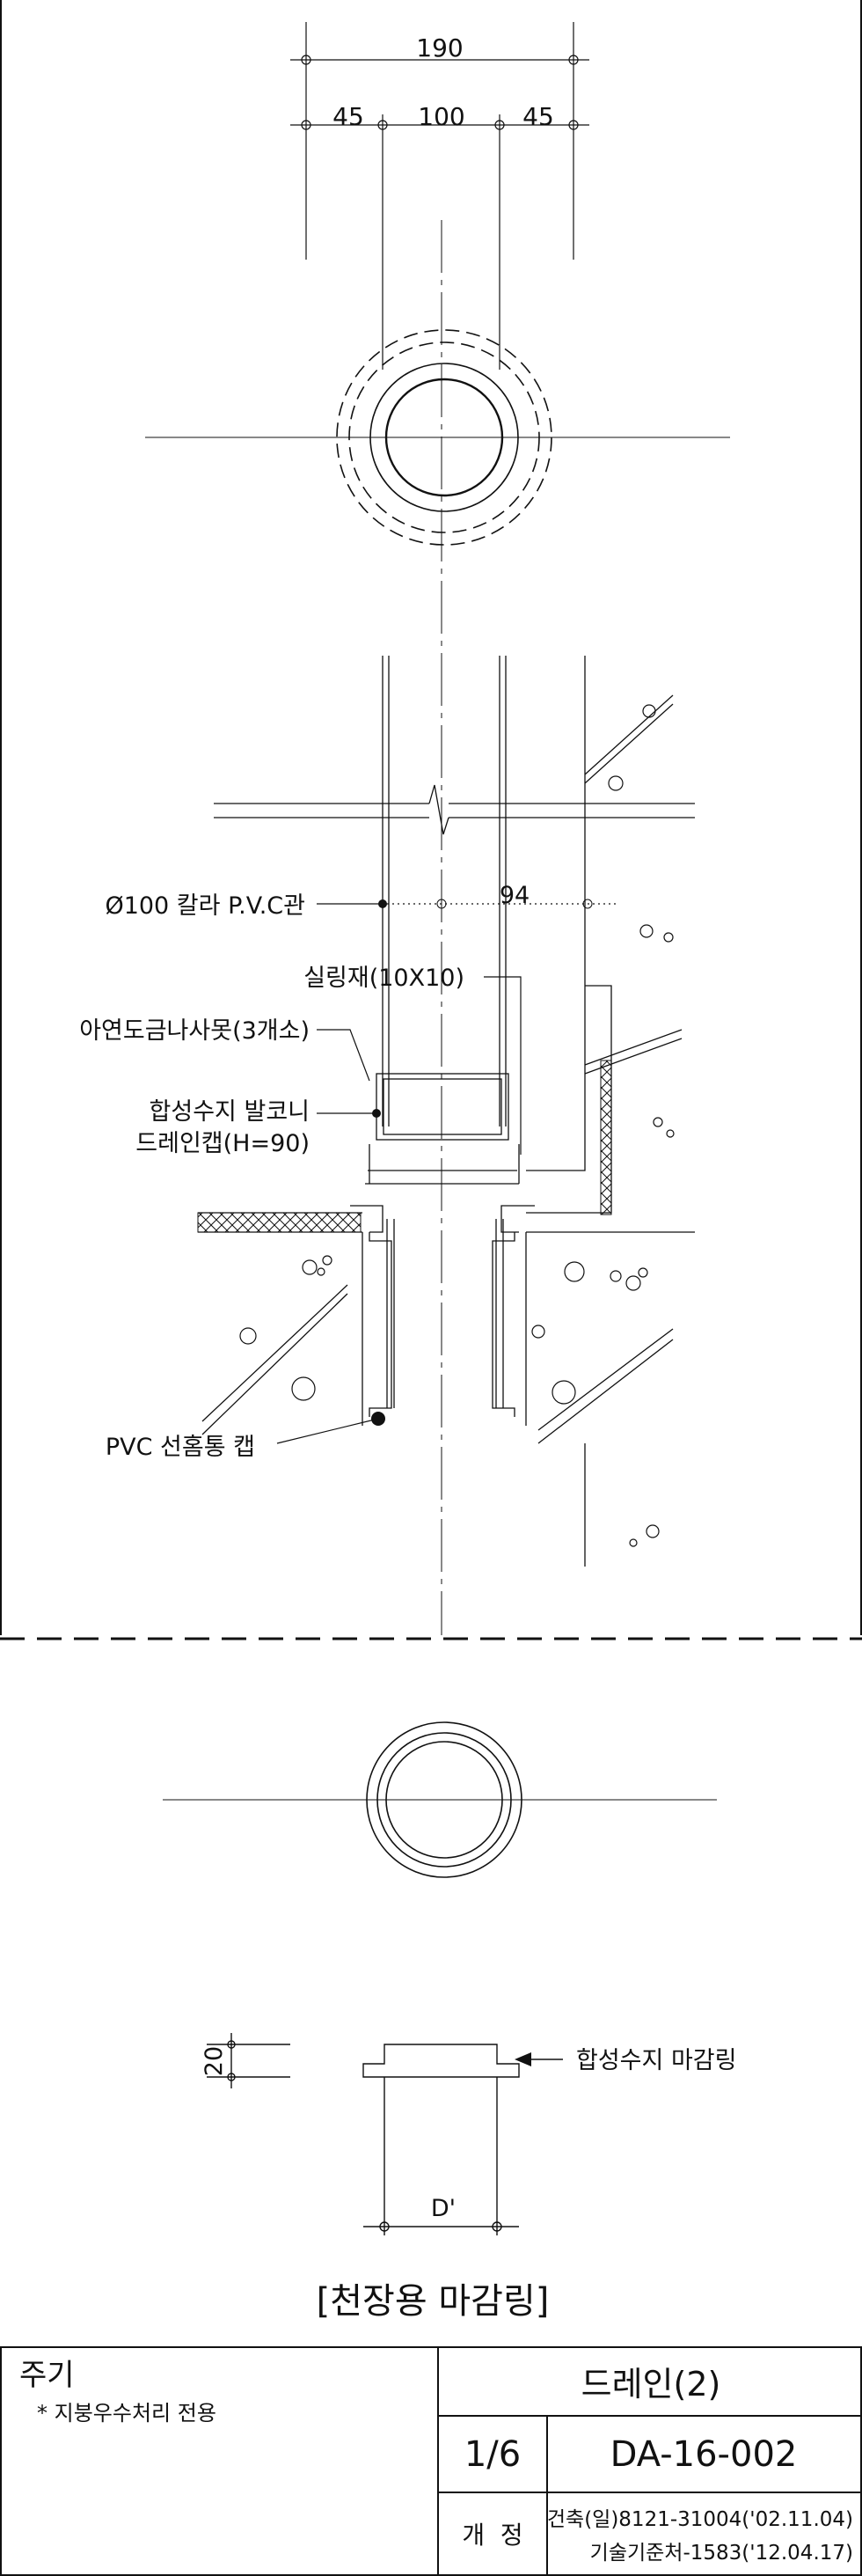  I want to click on drain-cap-marker, so click(376, 1113).